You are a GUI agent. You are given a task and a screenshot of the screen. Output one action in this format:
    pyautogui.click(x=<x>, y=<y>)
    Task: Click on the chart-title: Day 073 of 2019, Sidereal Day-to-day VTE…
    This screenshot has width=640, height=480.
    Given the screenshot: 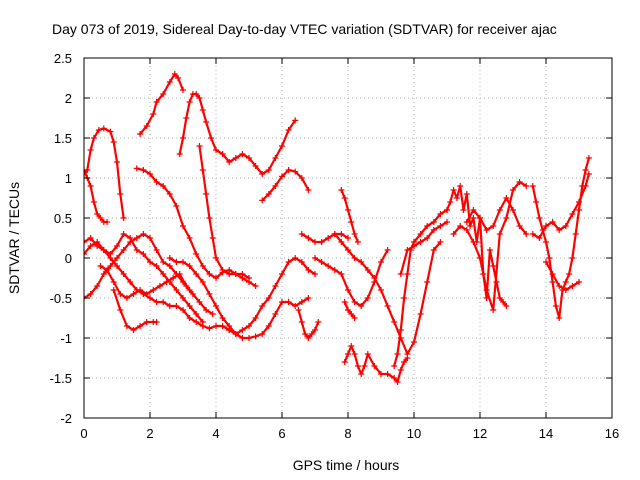 What is the action you would take?
    pyautogui.click(x=304, y=29)
    